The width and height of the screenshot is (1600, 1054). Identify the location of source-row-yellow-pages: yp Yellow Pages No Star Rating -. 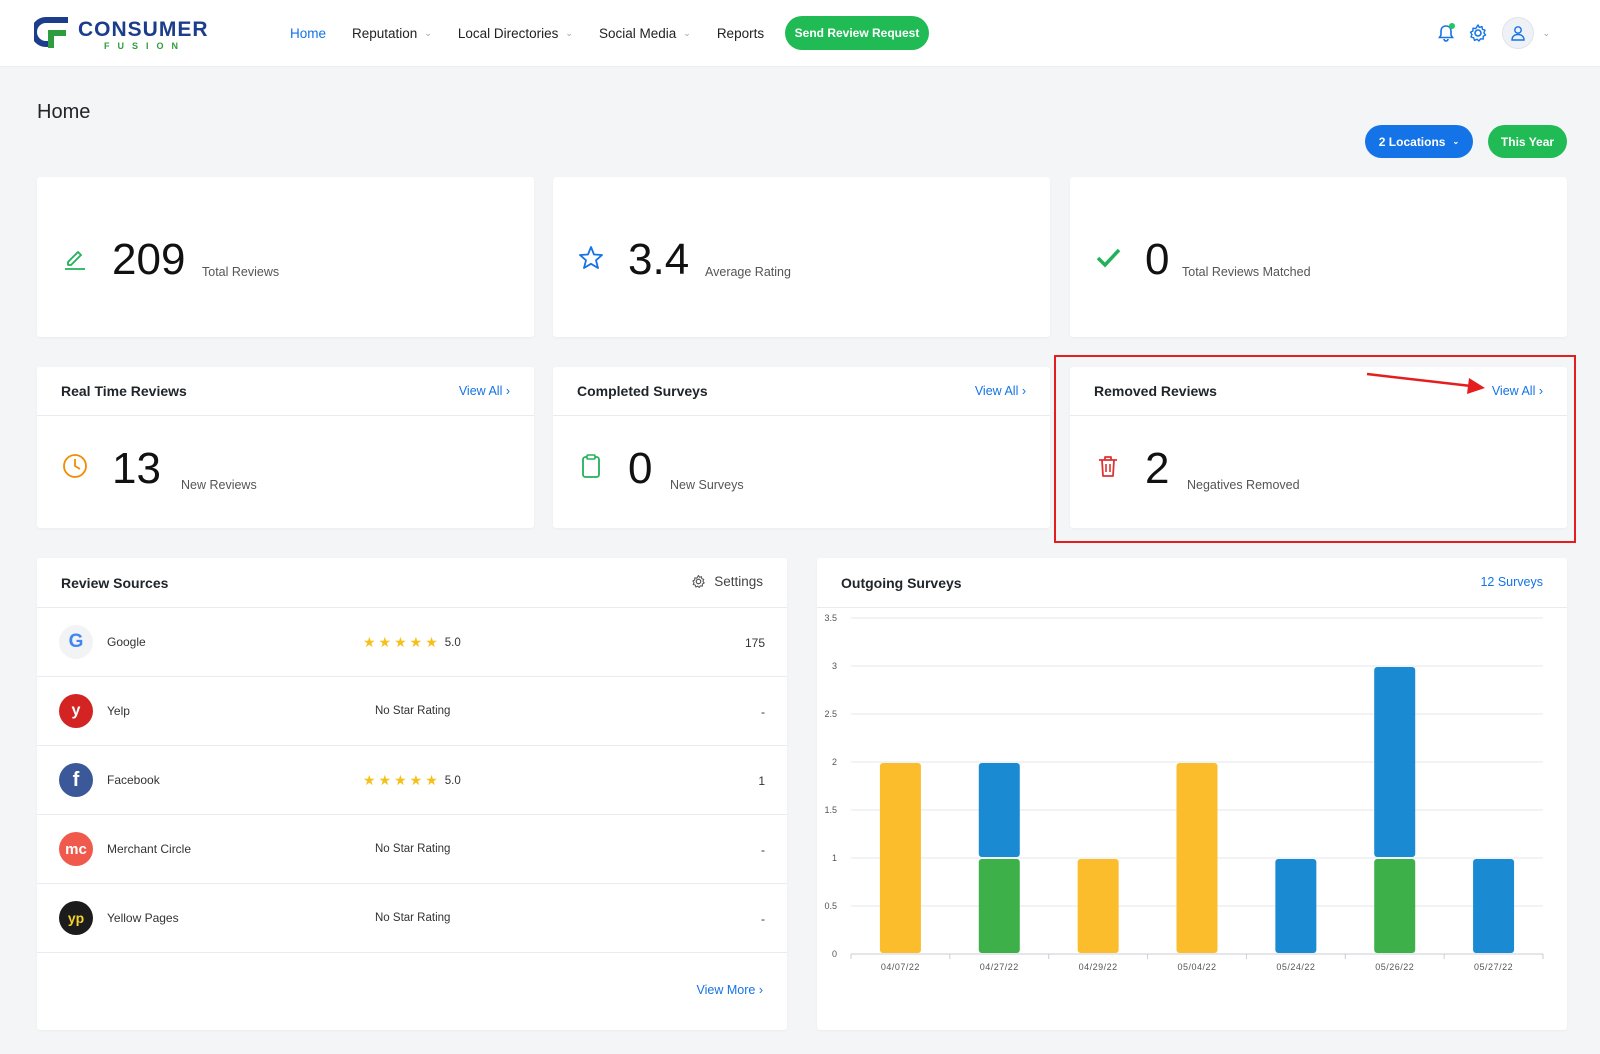
(412, 918).